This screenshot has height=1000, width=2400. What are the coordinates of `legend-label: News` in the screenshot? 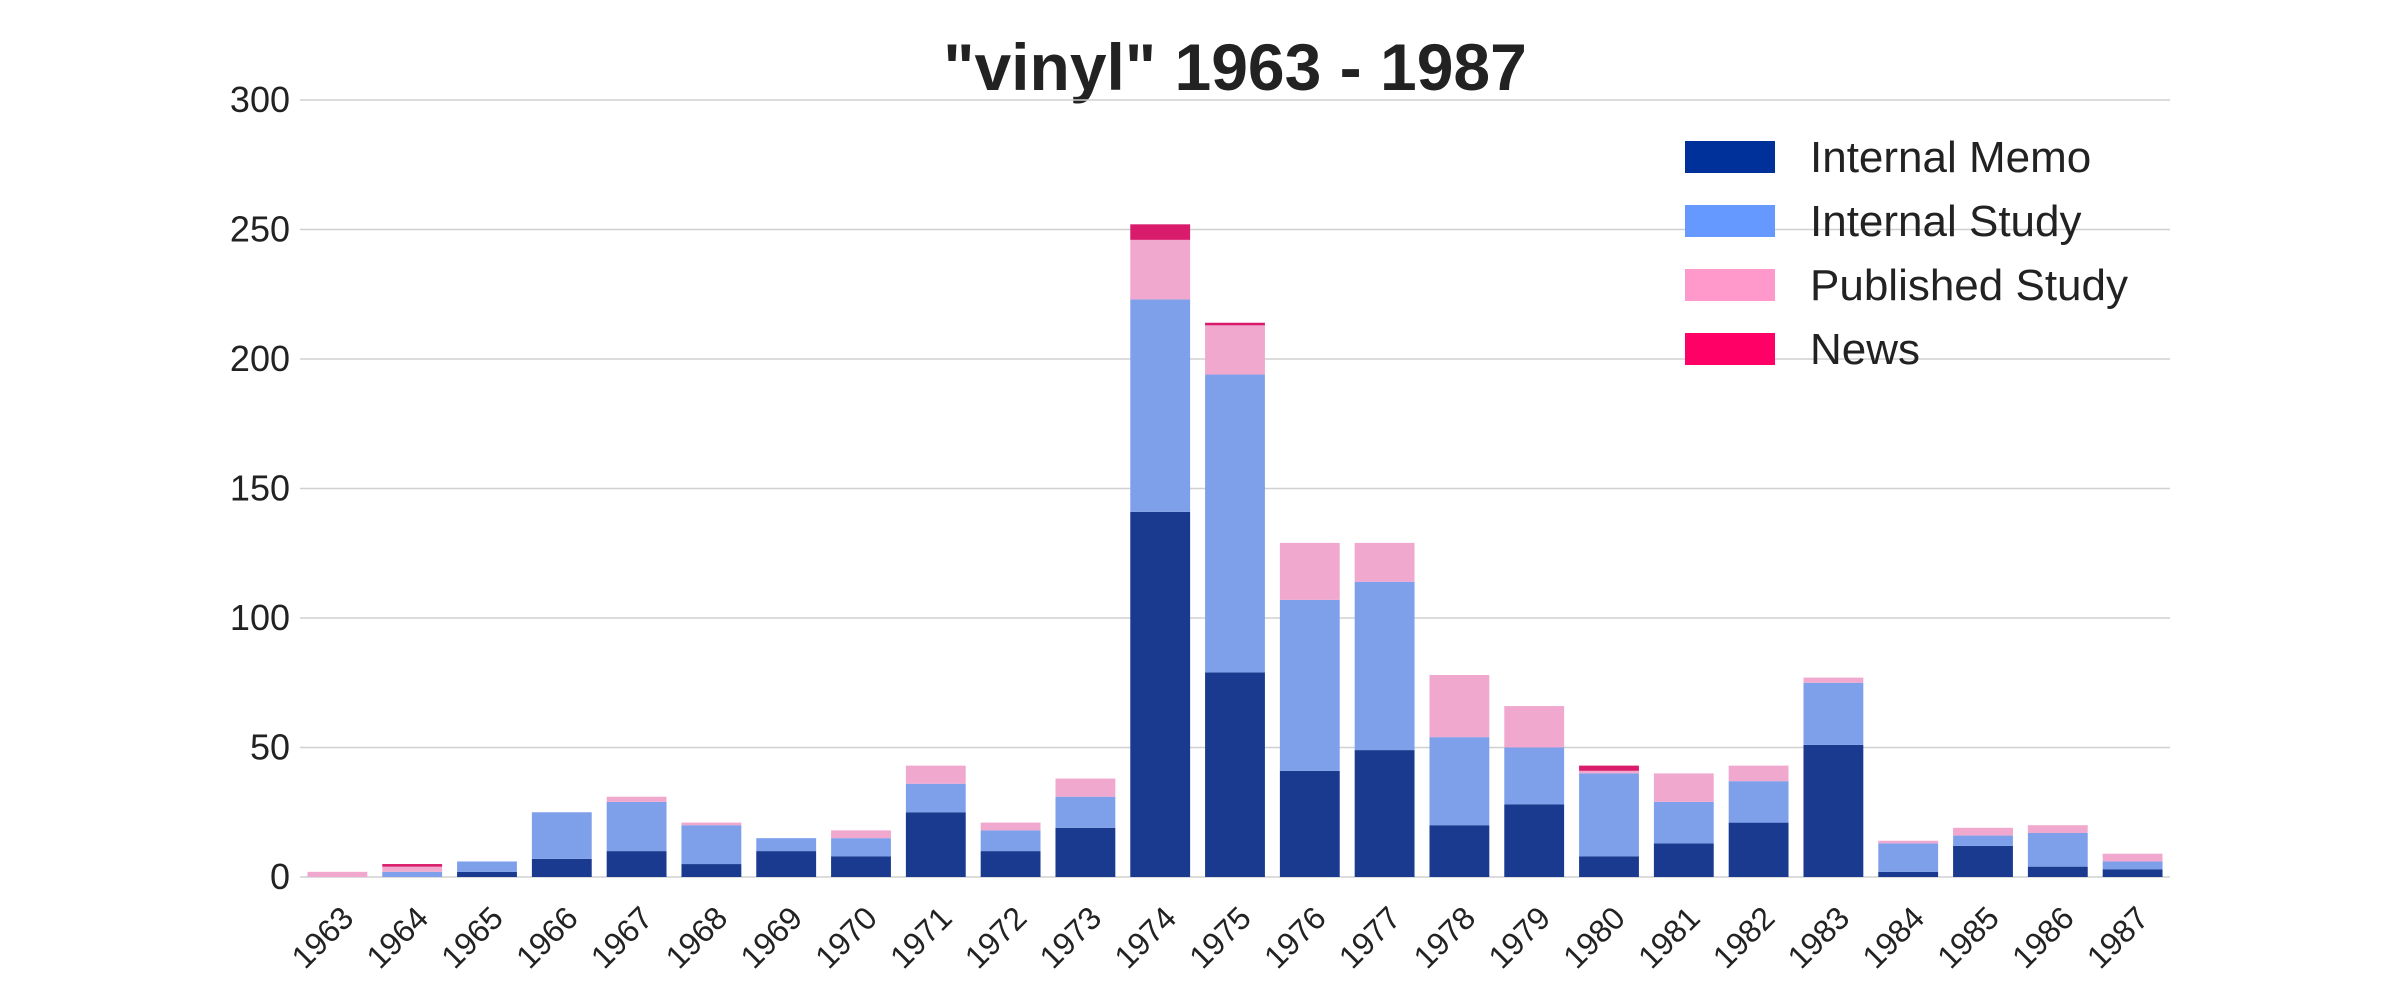 It's located at (1865, 349).